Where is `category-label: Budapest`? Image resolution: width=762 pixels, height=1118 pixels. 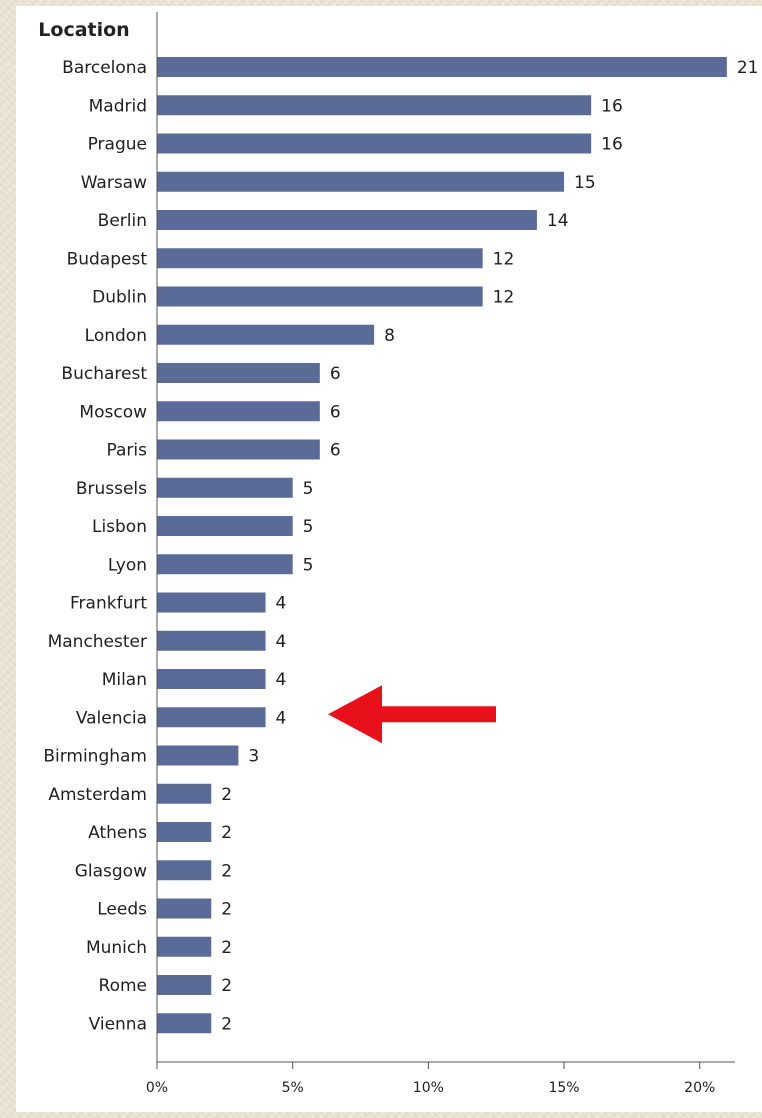 category-label: Budapest is located at coordinates (107, 259).